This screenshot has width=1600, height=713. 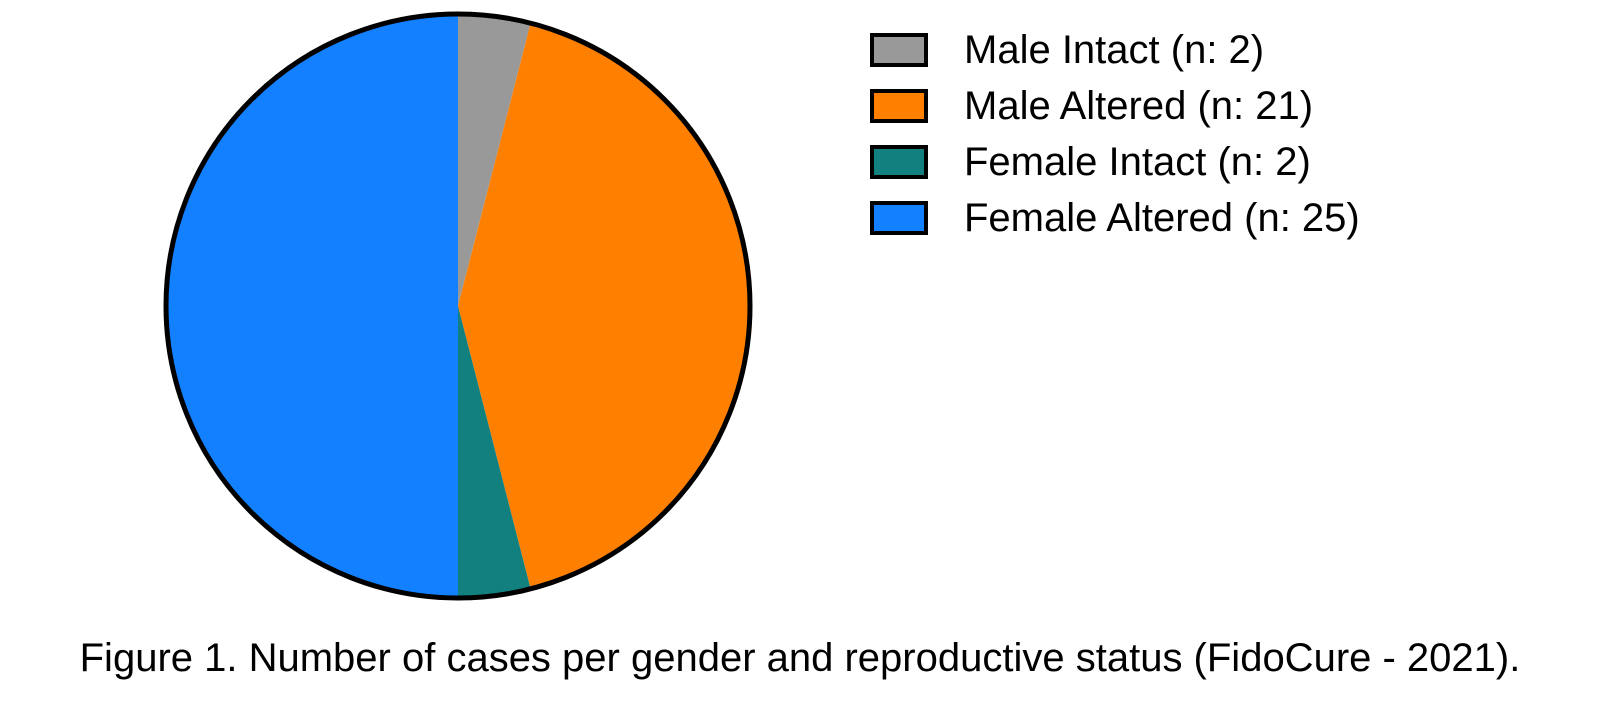 What do you see at coordinates (494, 452) in the screenshot?
I see `pie-slice-female-intact` at bounding box center [494, 452].